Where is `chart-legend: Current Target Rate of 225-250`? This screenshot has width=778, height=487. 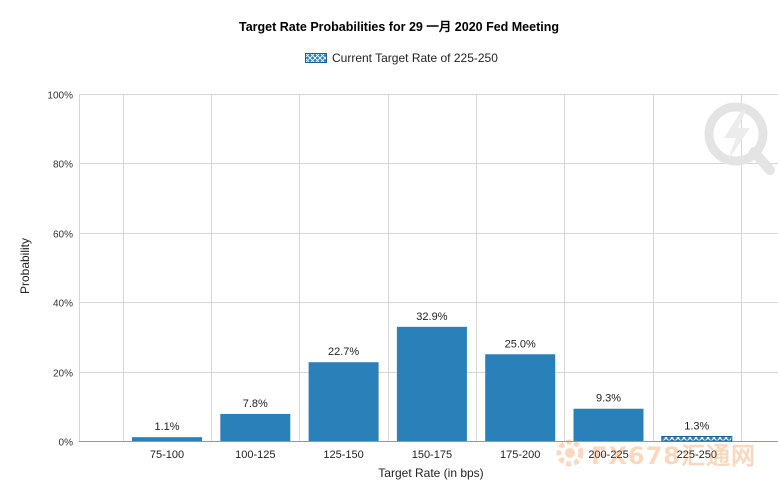 chart-legend: Current Target Rate of 225-250 is located at coordinates (401, 58).